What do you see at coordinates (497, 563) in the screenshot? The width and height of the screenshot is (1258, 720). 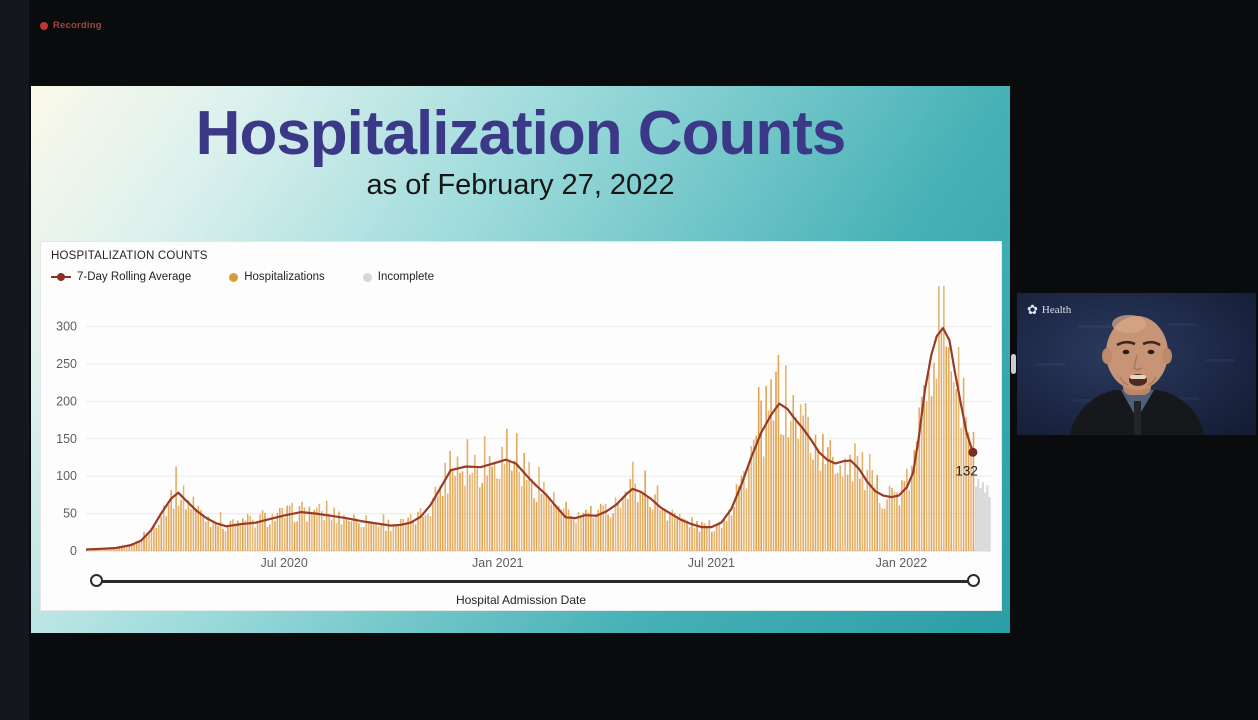 I see `svg-text: Jan 2021` at bounding box center [497, 563].